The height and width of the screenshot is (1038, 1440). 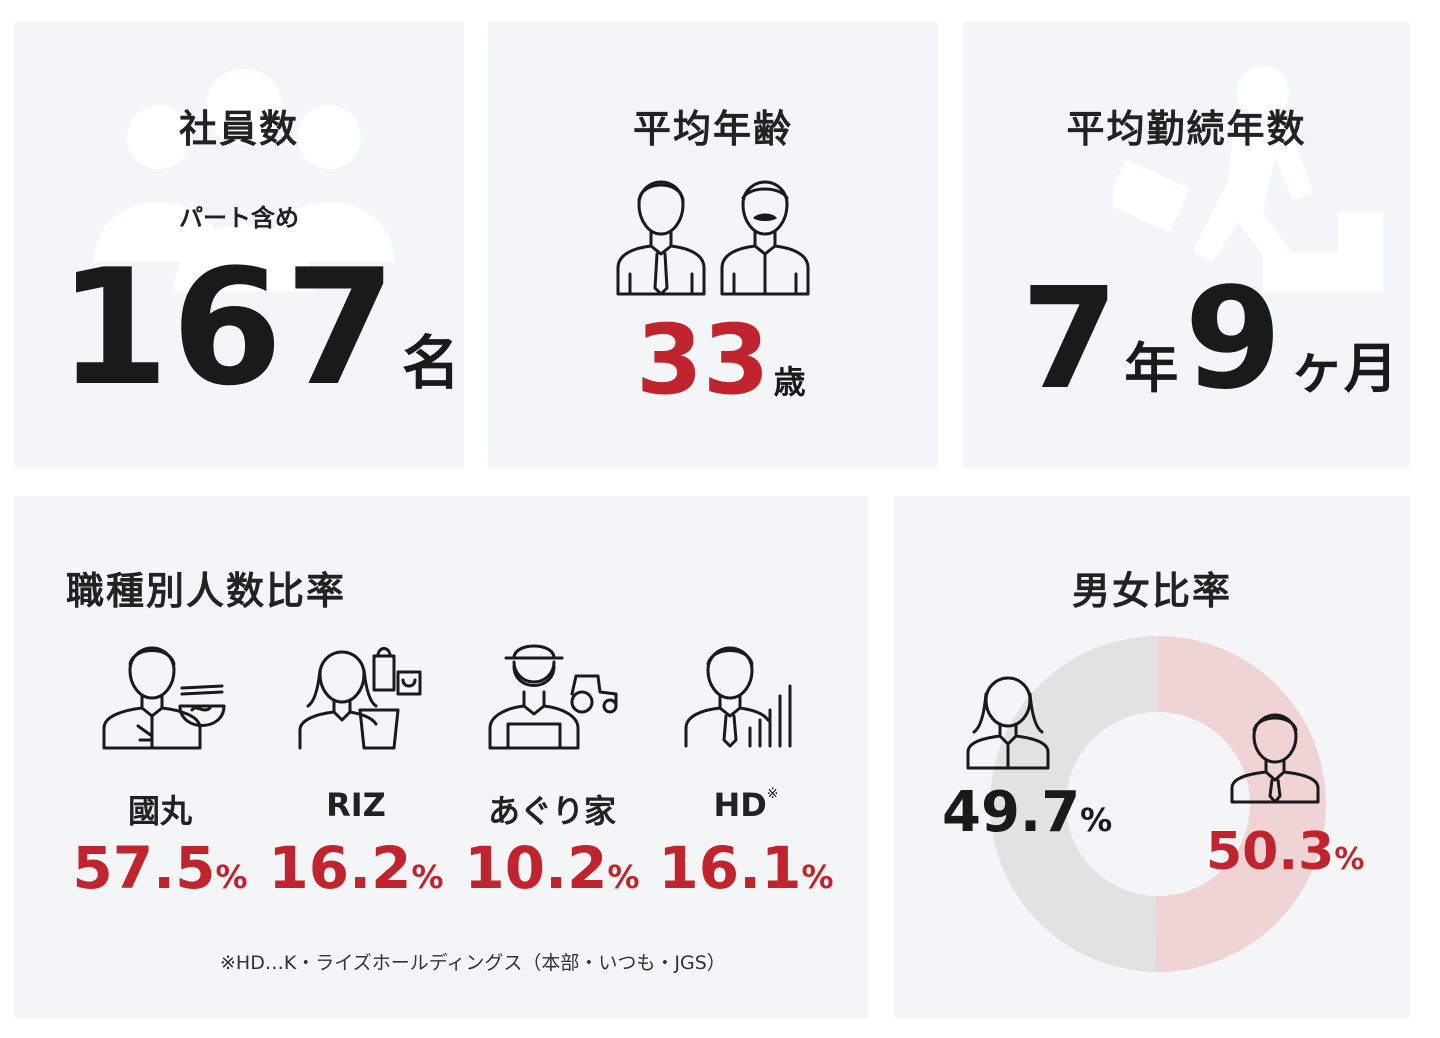 What do you see at coordinates (228, 327) in the screenshot?
I see `employees-value: 167` at bounding box center [228, 327].